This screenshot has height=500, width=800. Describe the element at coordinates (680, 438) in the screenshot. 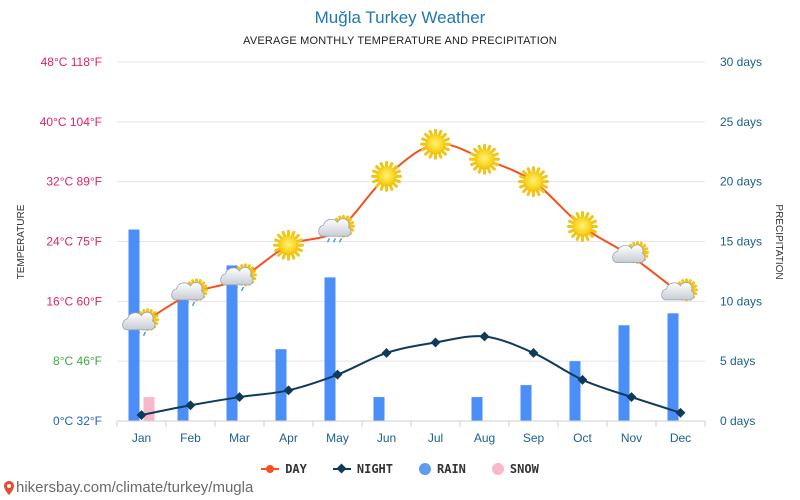

I see `x-tick-label: Dec` at that location.